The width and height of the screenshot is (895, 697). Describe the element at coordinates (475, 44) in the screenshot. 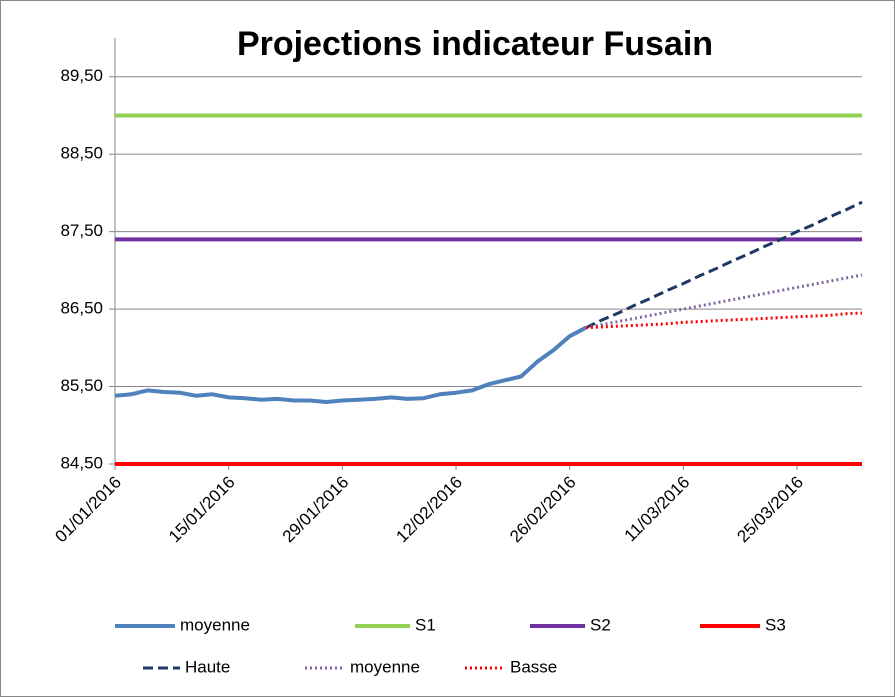

I see `chart-title: Projections indicateur Fusain` at that location.